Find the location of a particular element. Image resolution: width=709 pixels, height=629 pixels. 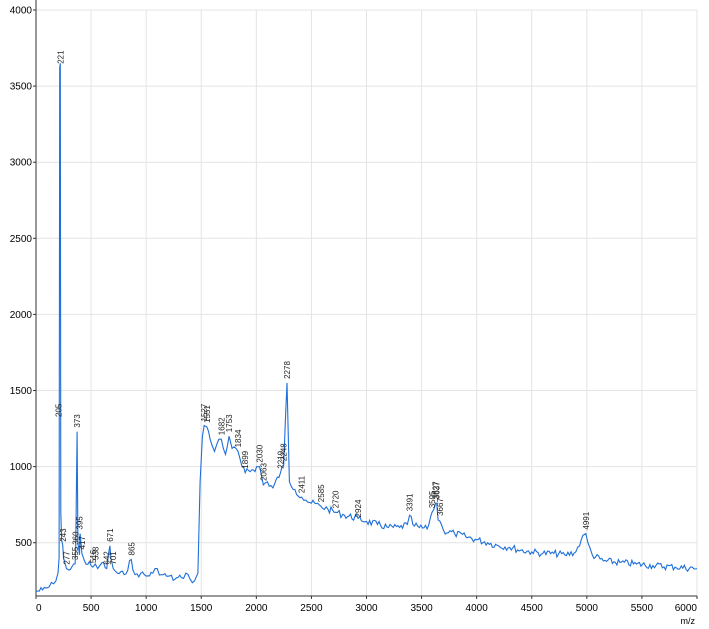

peak-label: 2720 is located at coordinates (336, 499).